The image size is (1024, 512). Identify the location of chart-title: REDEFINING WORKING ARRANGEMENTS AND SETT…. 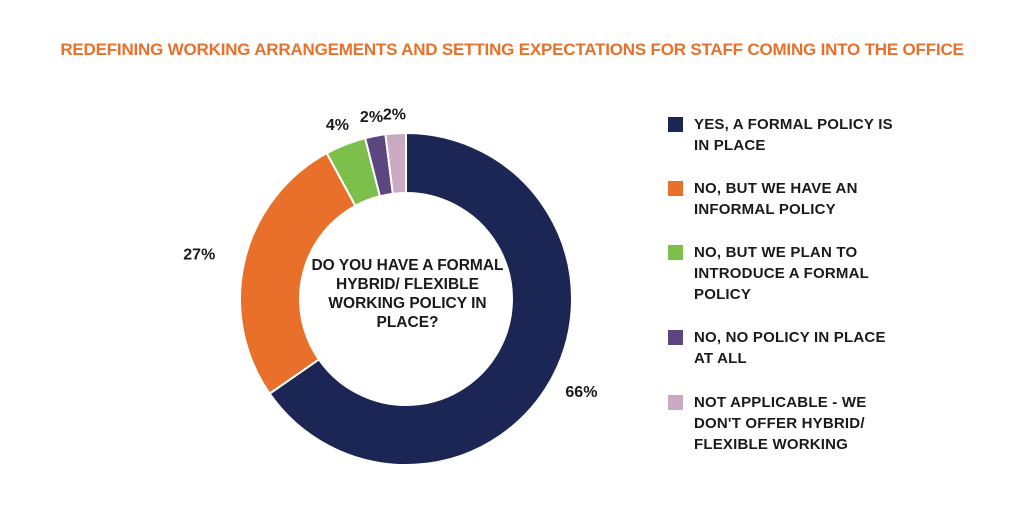
(512, 49).